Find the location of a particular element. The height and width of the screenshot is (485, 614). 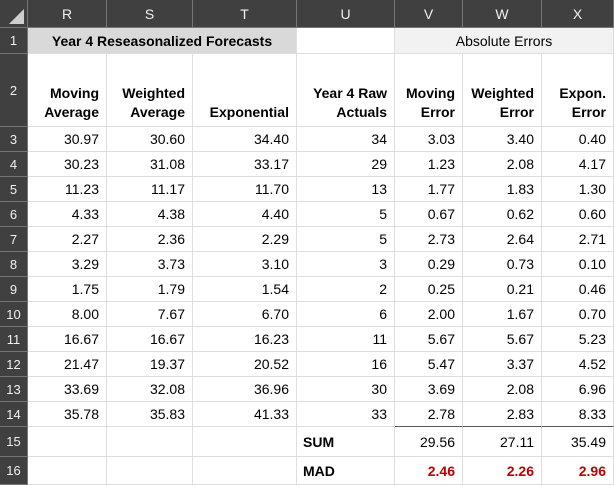

cell-W16: 2.26 is located at coordinates (502, 471).